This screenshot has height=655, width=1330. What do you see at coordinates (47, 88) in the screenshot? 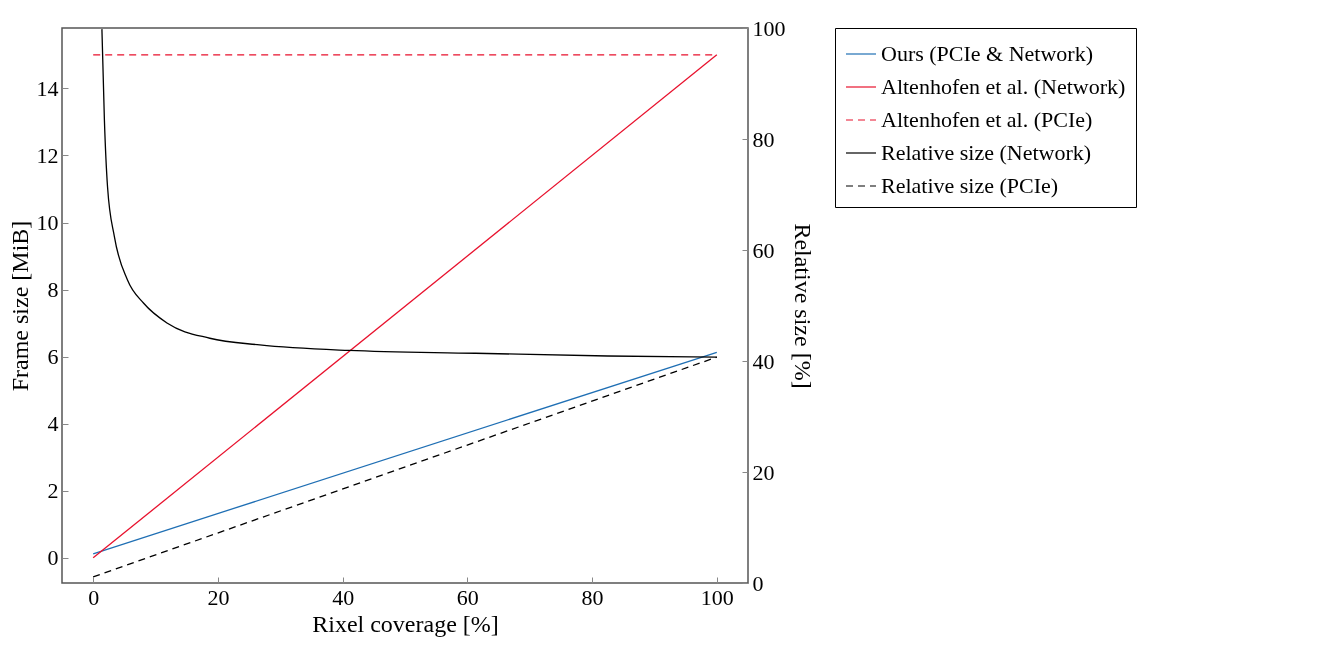
I see `y-tick-label: 14` at bounding box center [47, 88].